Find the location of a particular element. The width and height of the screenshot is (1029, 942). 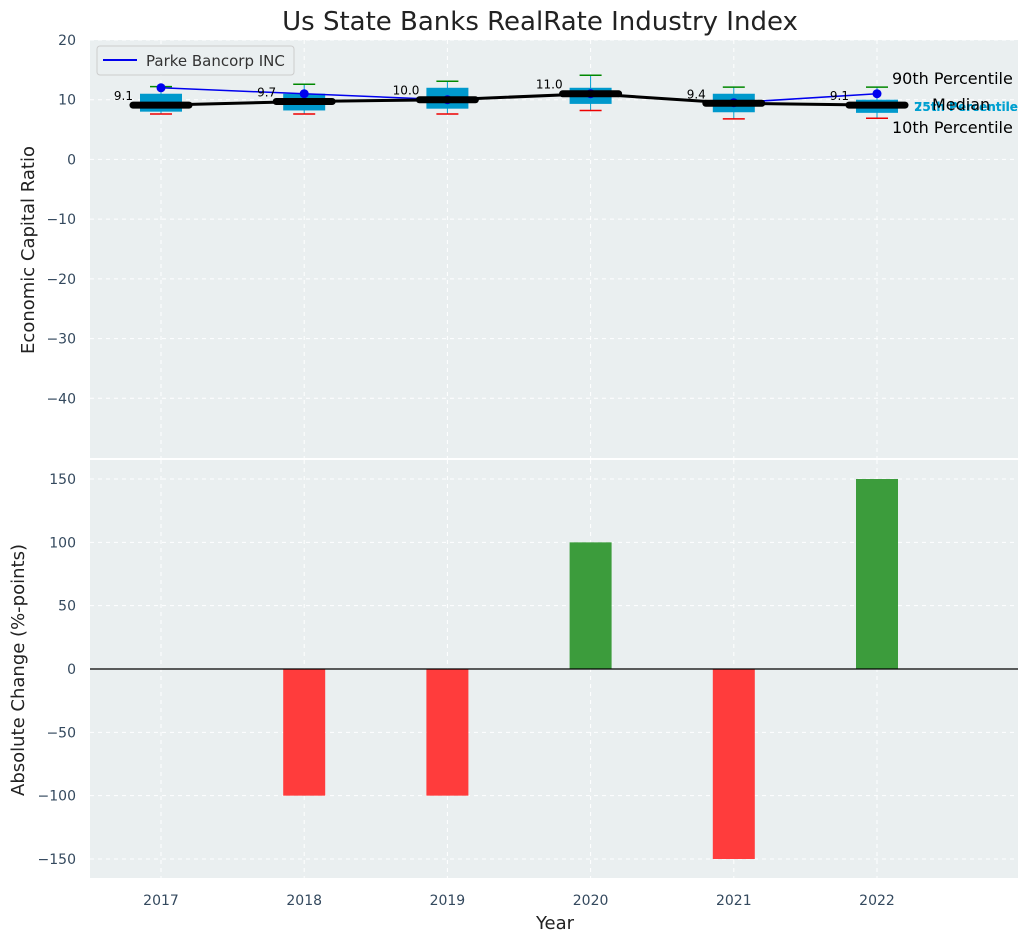

bar-2020 is located at coordinates (590, 605).